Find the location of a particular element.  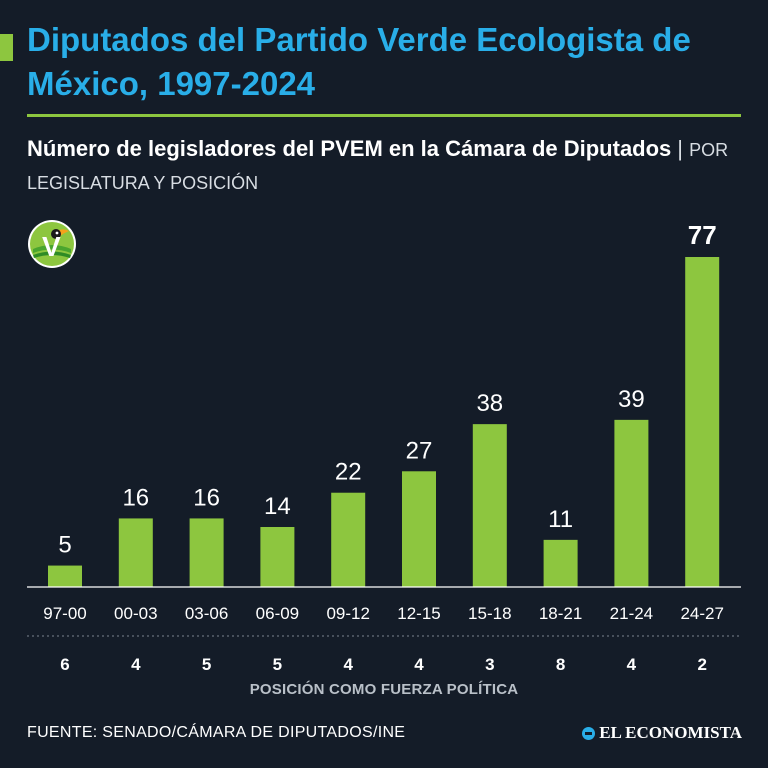

brand-e-icon is located at coordinates (589, 733).